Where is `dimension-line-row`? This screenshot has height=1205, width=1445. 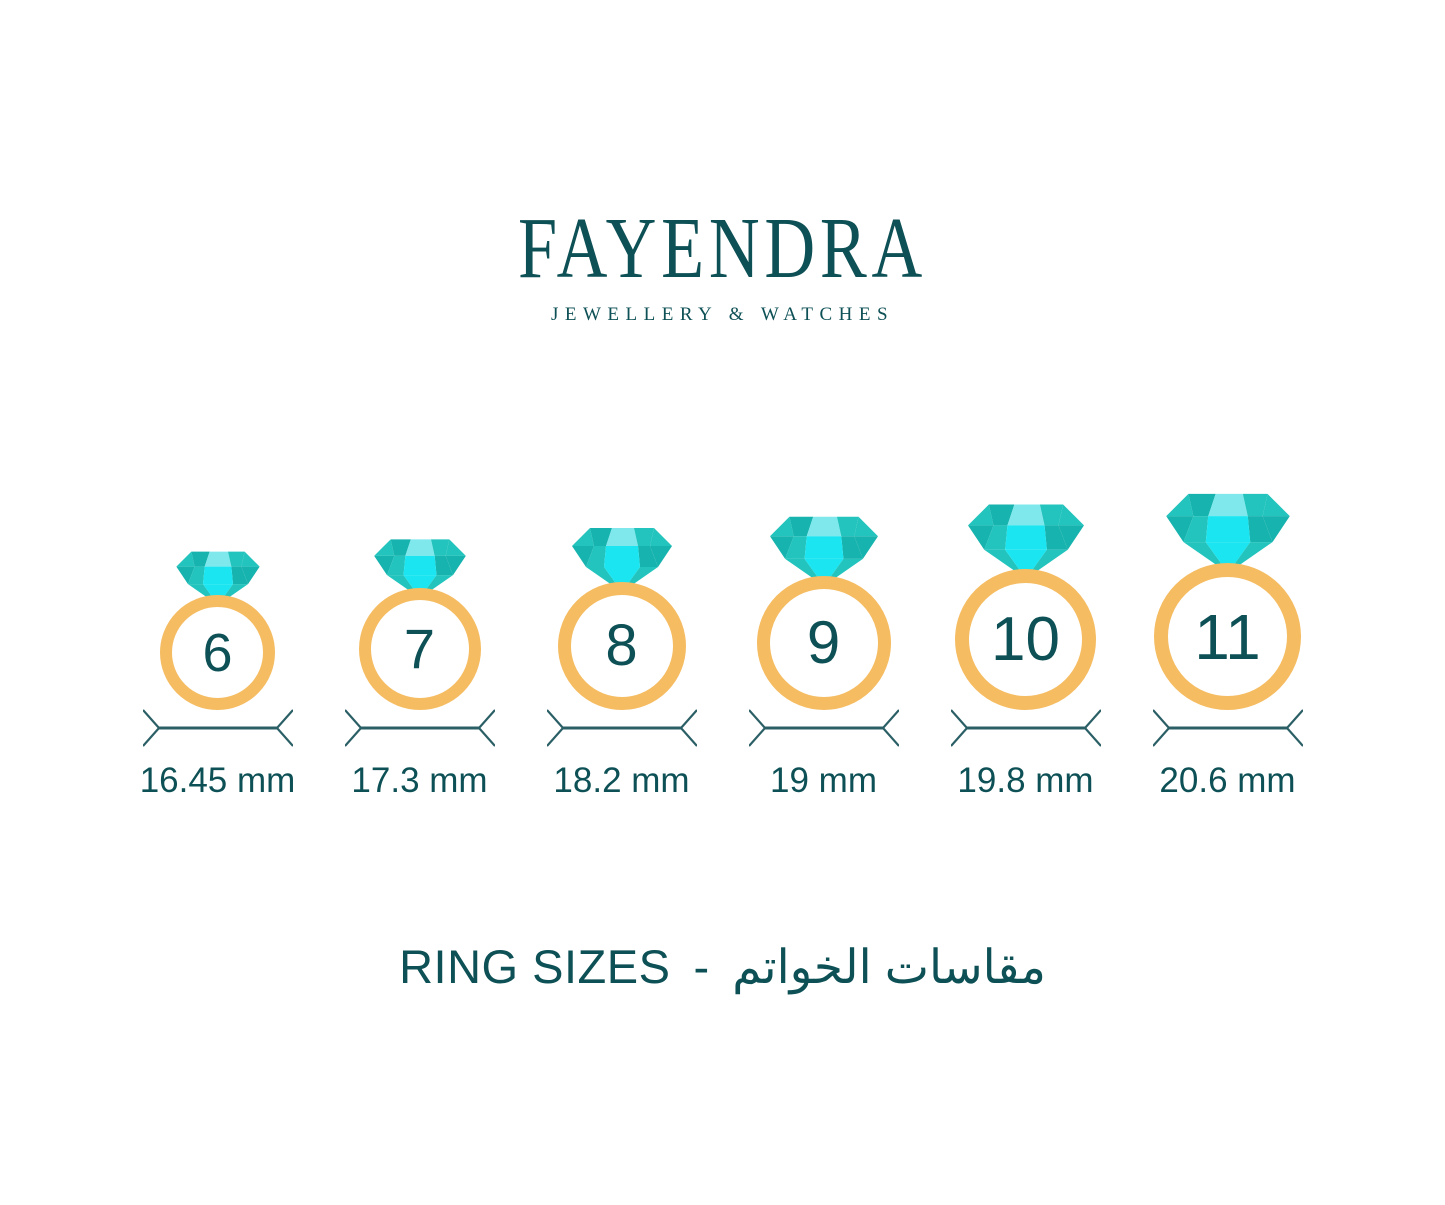 dimension-line-row is located at coordinates (722, 728).